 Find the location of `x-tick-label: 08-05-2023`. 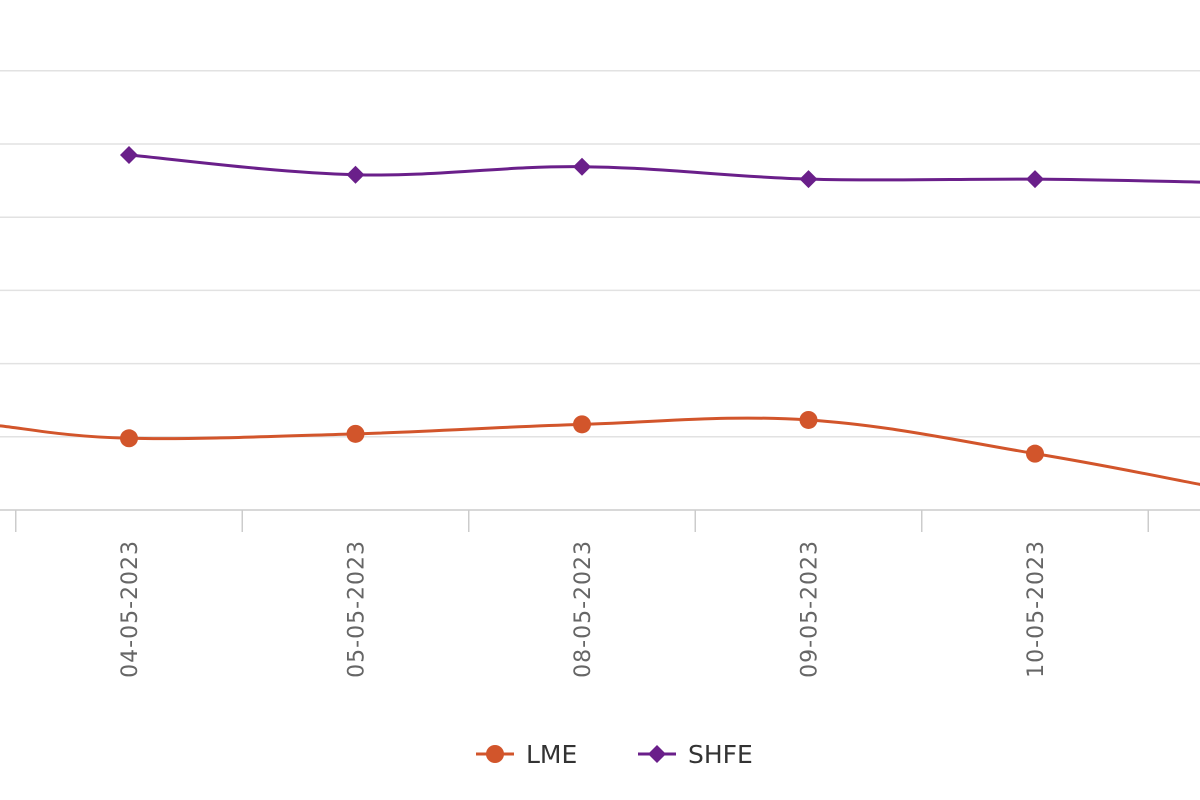

x-tick-label: 08-05-2023 is located at coordinates (583, 609).